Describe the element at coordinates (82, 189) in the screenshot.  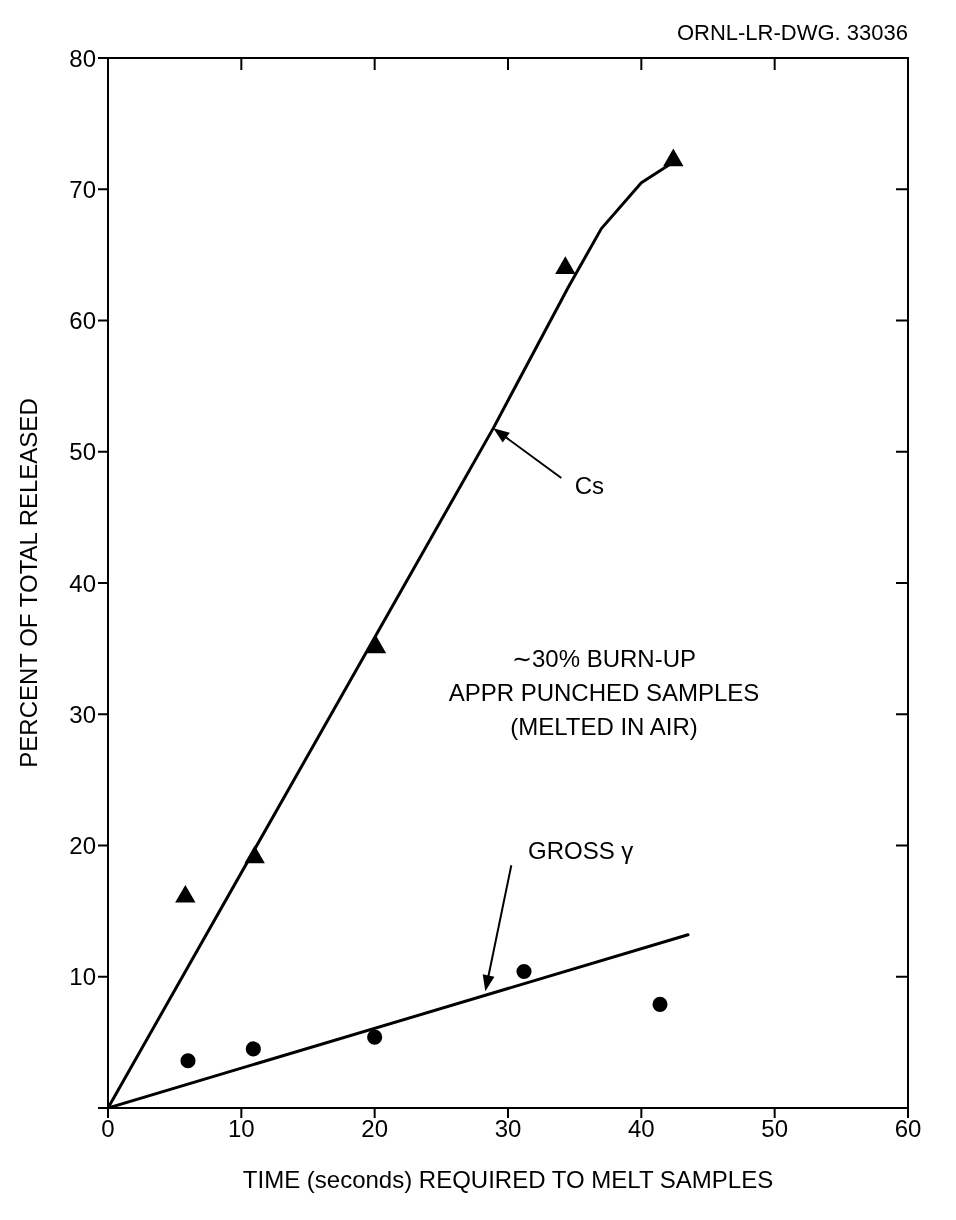
I see `y-tick-label: 70` at that location.